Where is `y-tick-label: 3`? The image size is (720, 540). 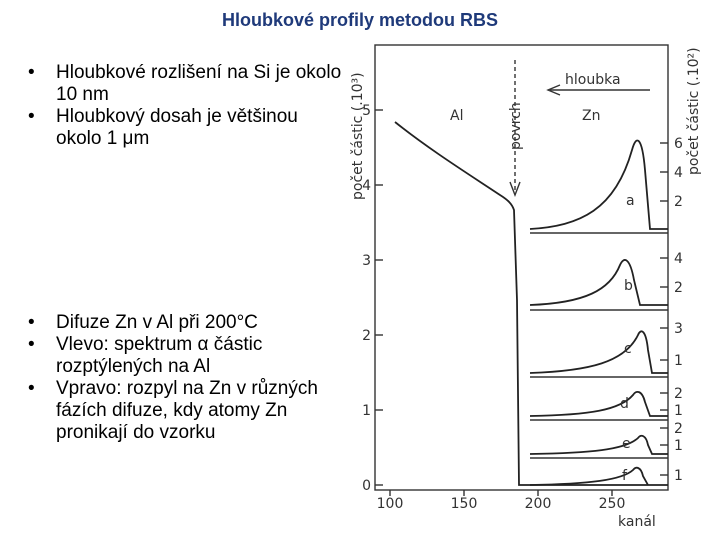 y-tick-label: 3 is located at coordinates (366, 261).